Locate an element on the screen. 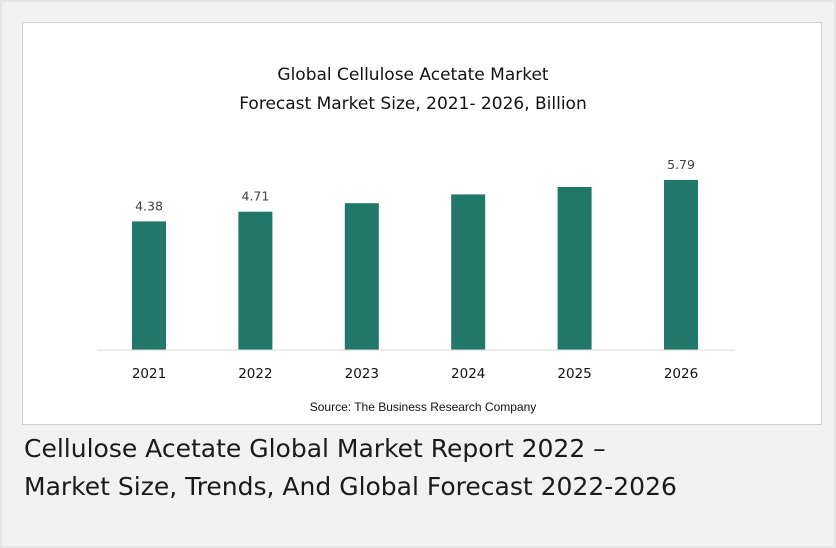 Image resolution: width=836 pixels, height=548 pixels. bar-2021 is located at coordinates (149, 285).